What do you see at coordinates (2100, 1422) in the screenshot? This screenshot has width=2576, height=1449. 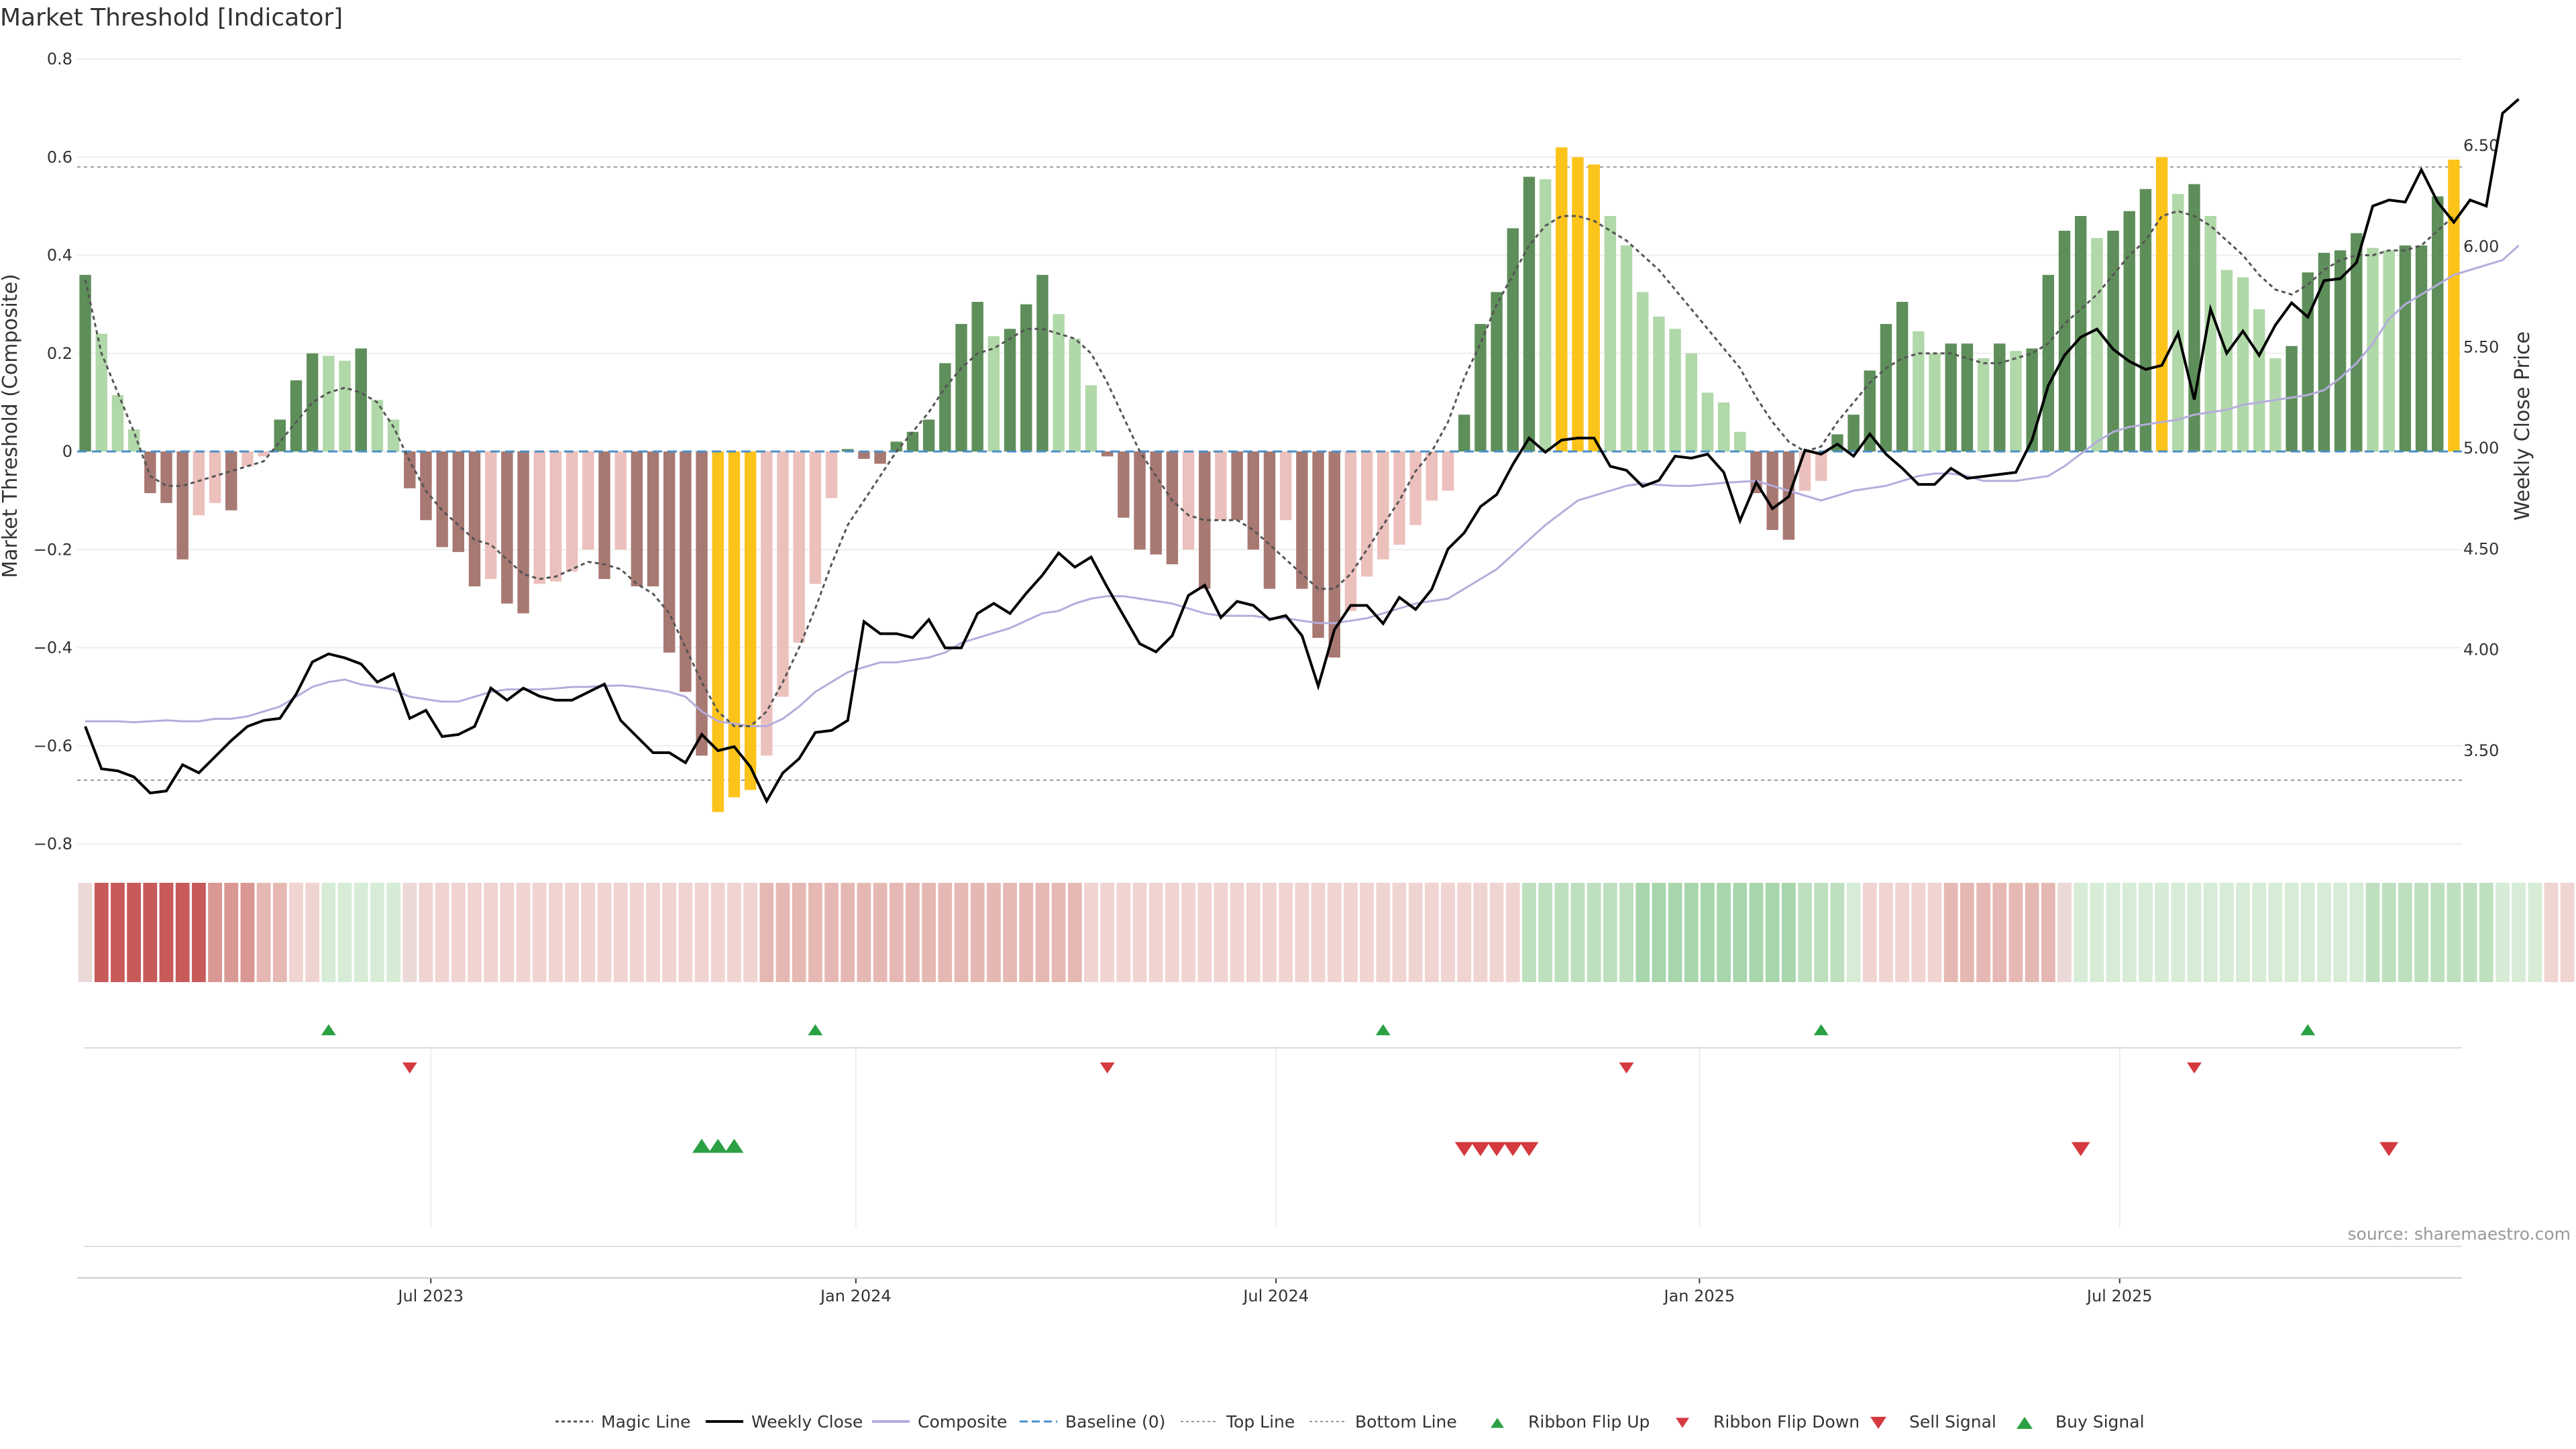 I see `legend-label: Buy Signal` at bounding box center [2100, 1422].